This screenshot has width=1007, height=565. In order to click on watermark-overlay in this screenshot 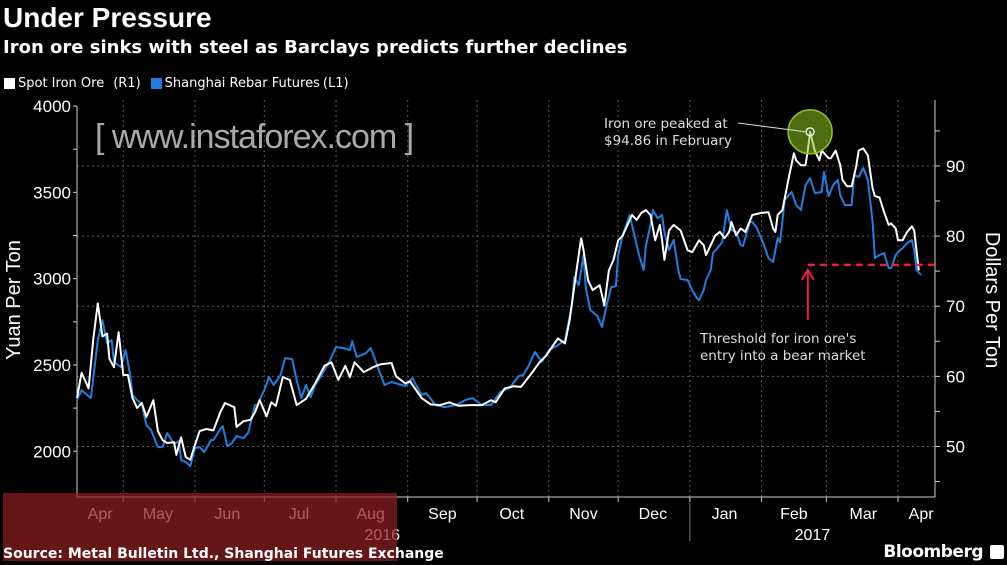, I will do `click(200, 527)`.